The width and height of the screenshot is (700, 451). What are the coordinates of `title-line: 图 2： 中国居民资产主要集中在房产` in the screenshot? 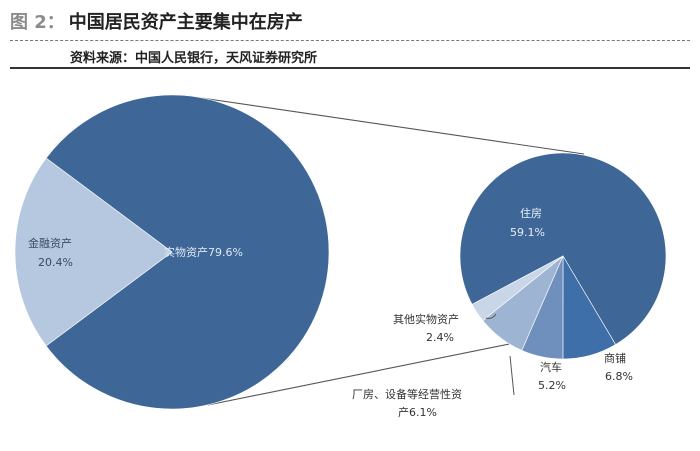 It's located at (350, 21).